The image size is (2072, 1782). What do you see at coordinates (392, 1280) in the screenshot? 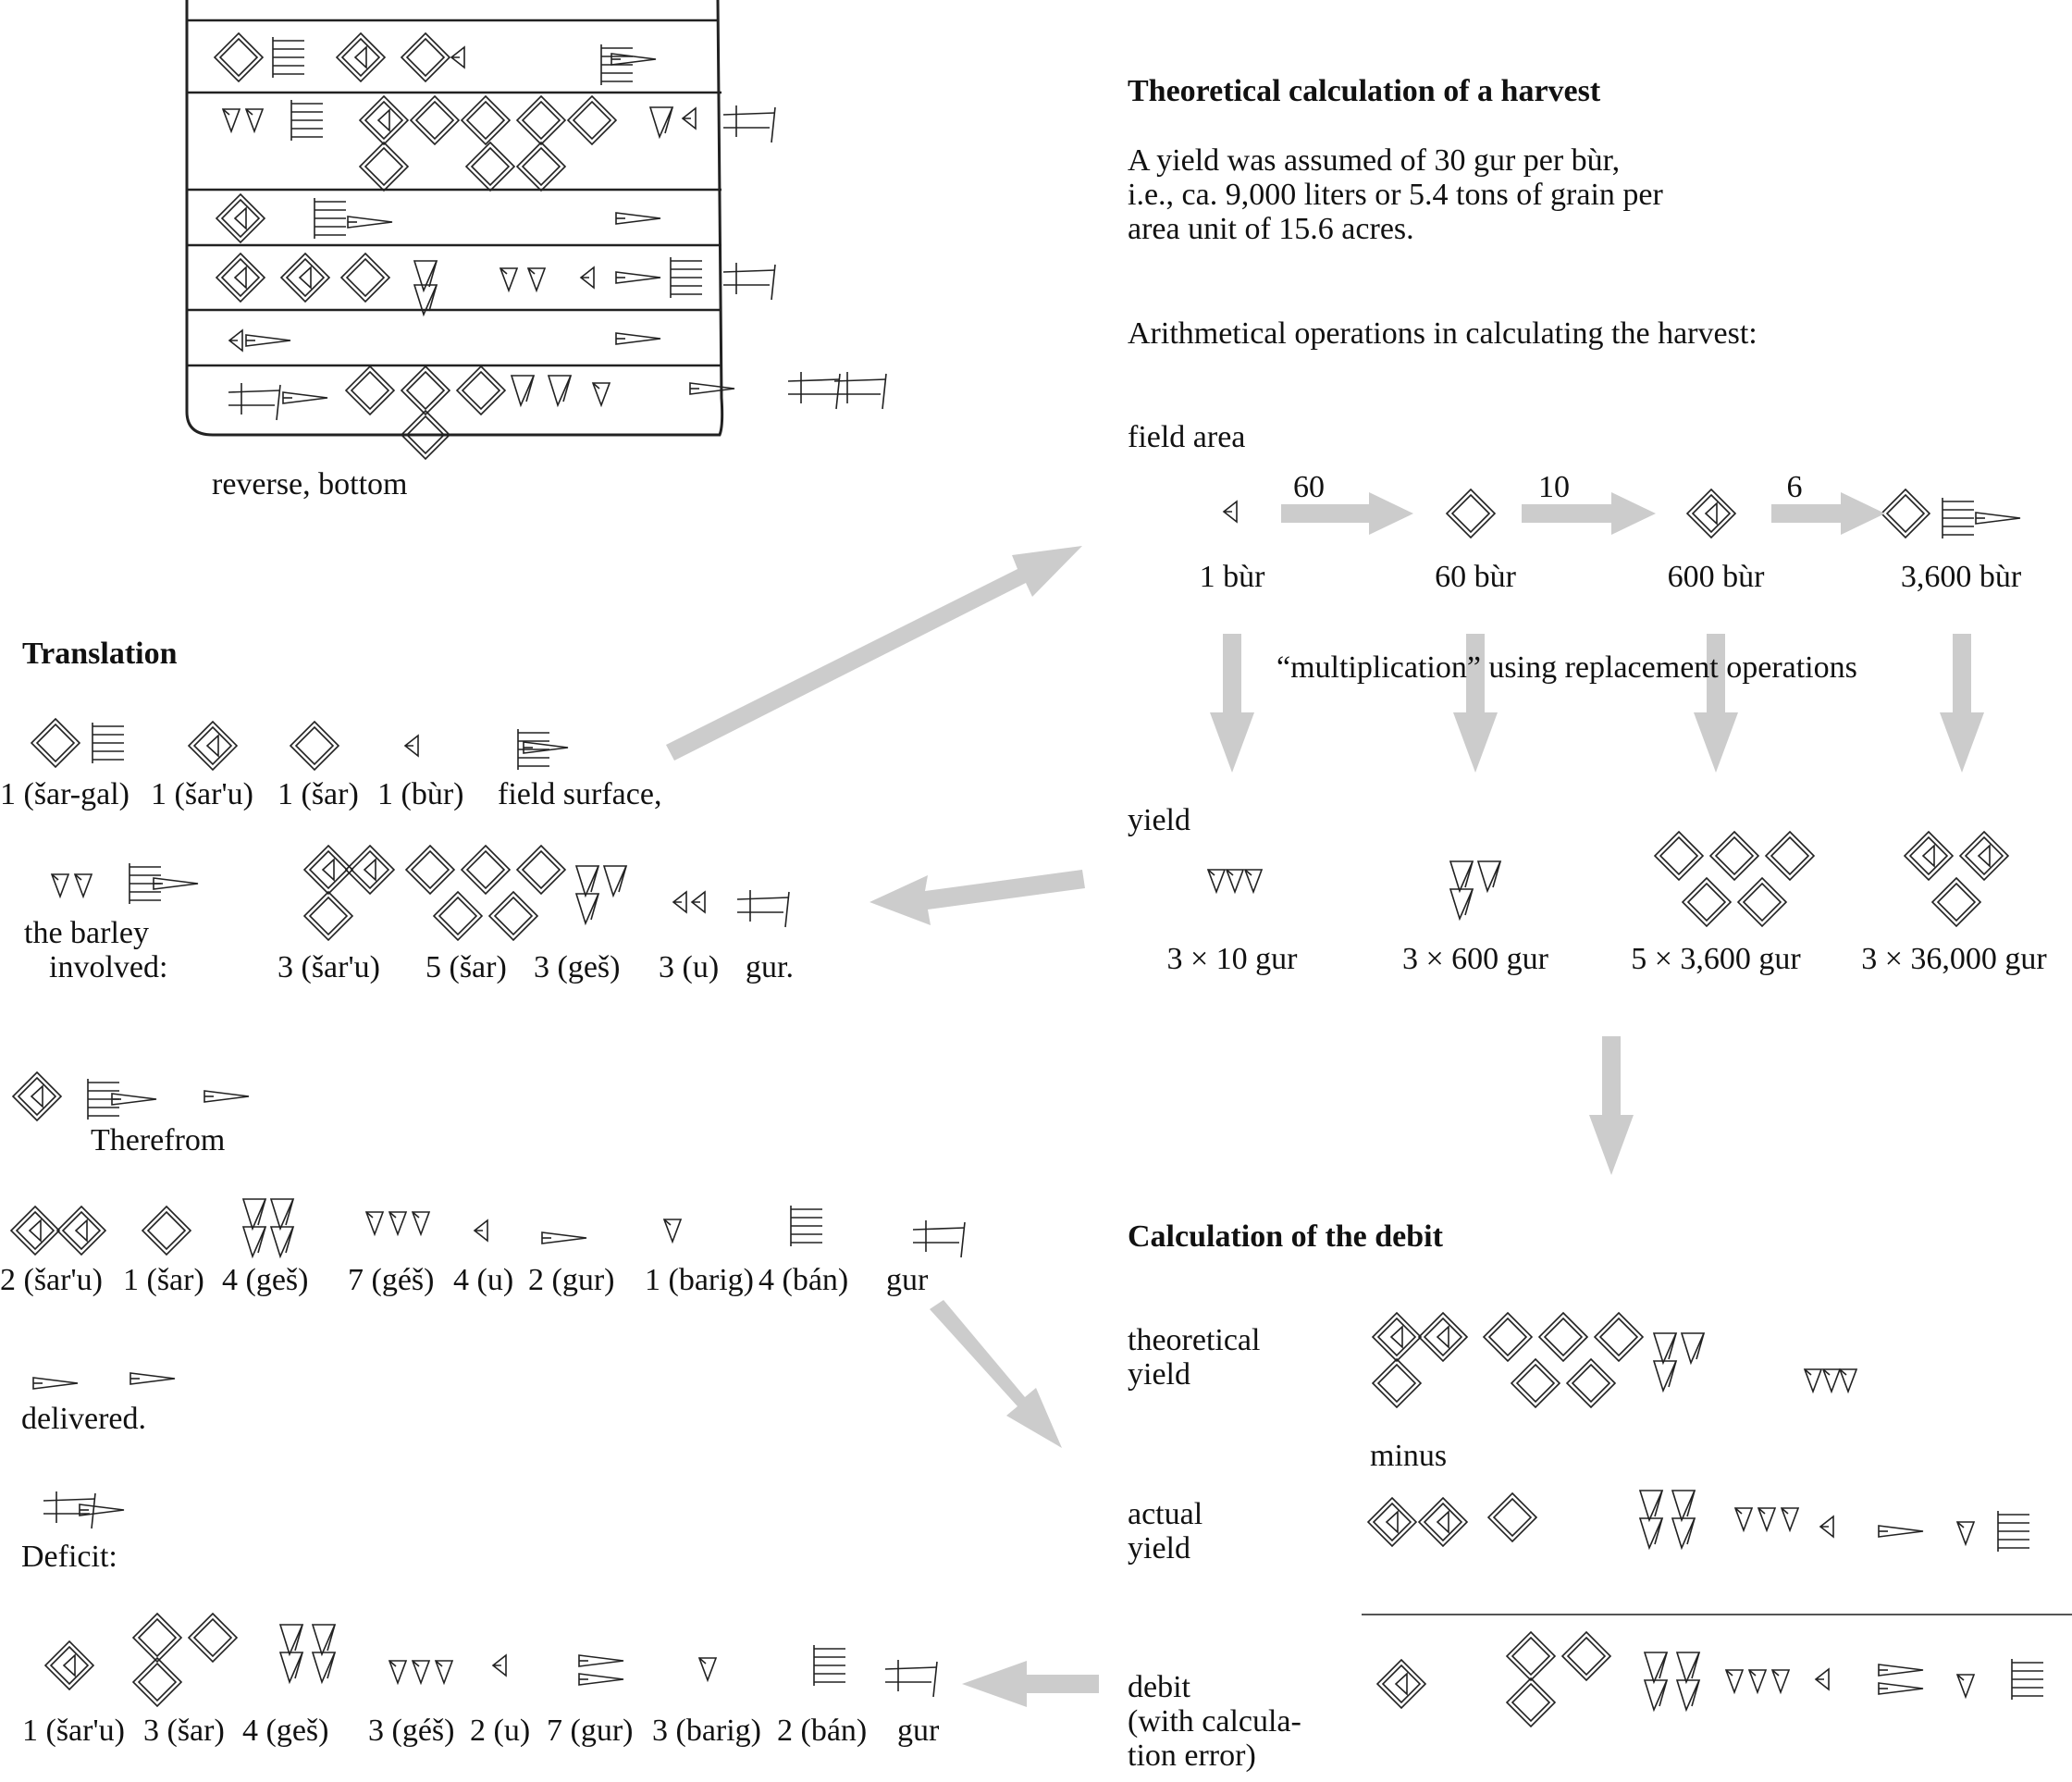
I see `row3-ges2: 7 (géš)` at bounding box center [392, 1280].